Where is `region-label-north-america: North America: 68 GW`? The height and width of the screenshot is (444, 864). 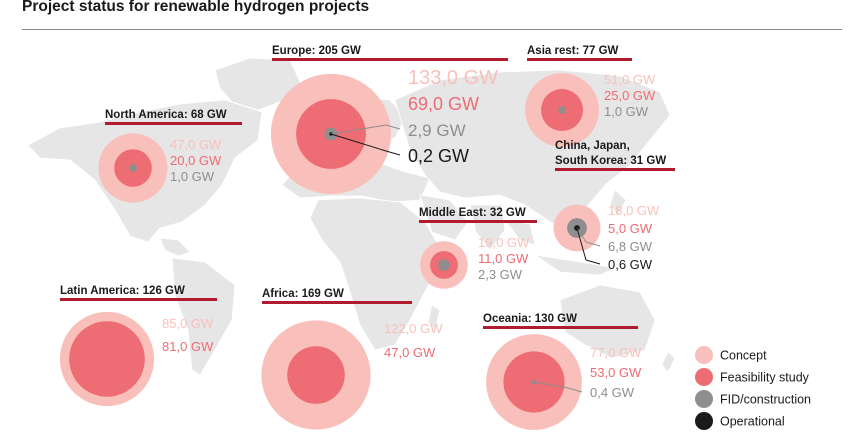 region-label-north-america: North America: 68 GW is located at coordinates (166, 115).